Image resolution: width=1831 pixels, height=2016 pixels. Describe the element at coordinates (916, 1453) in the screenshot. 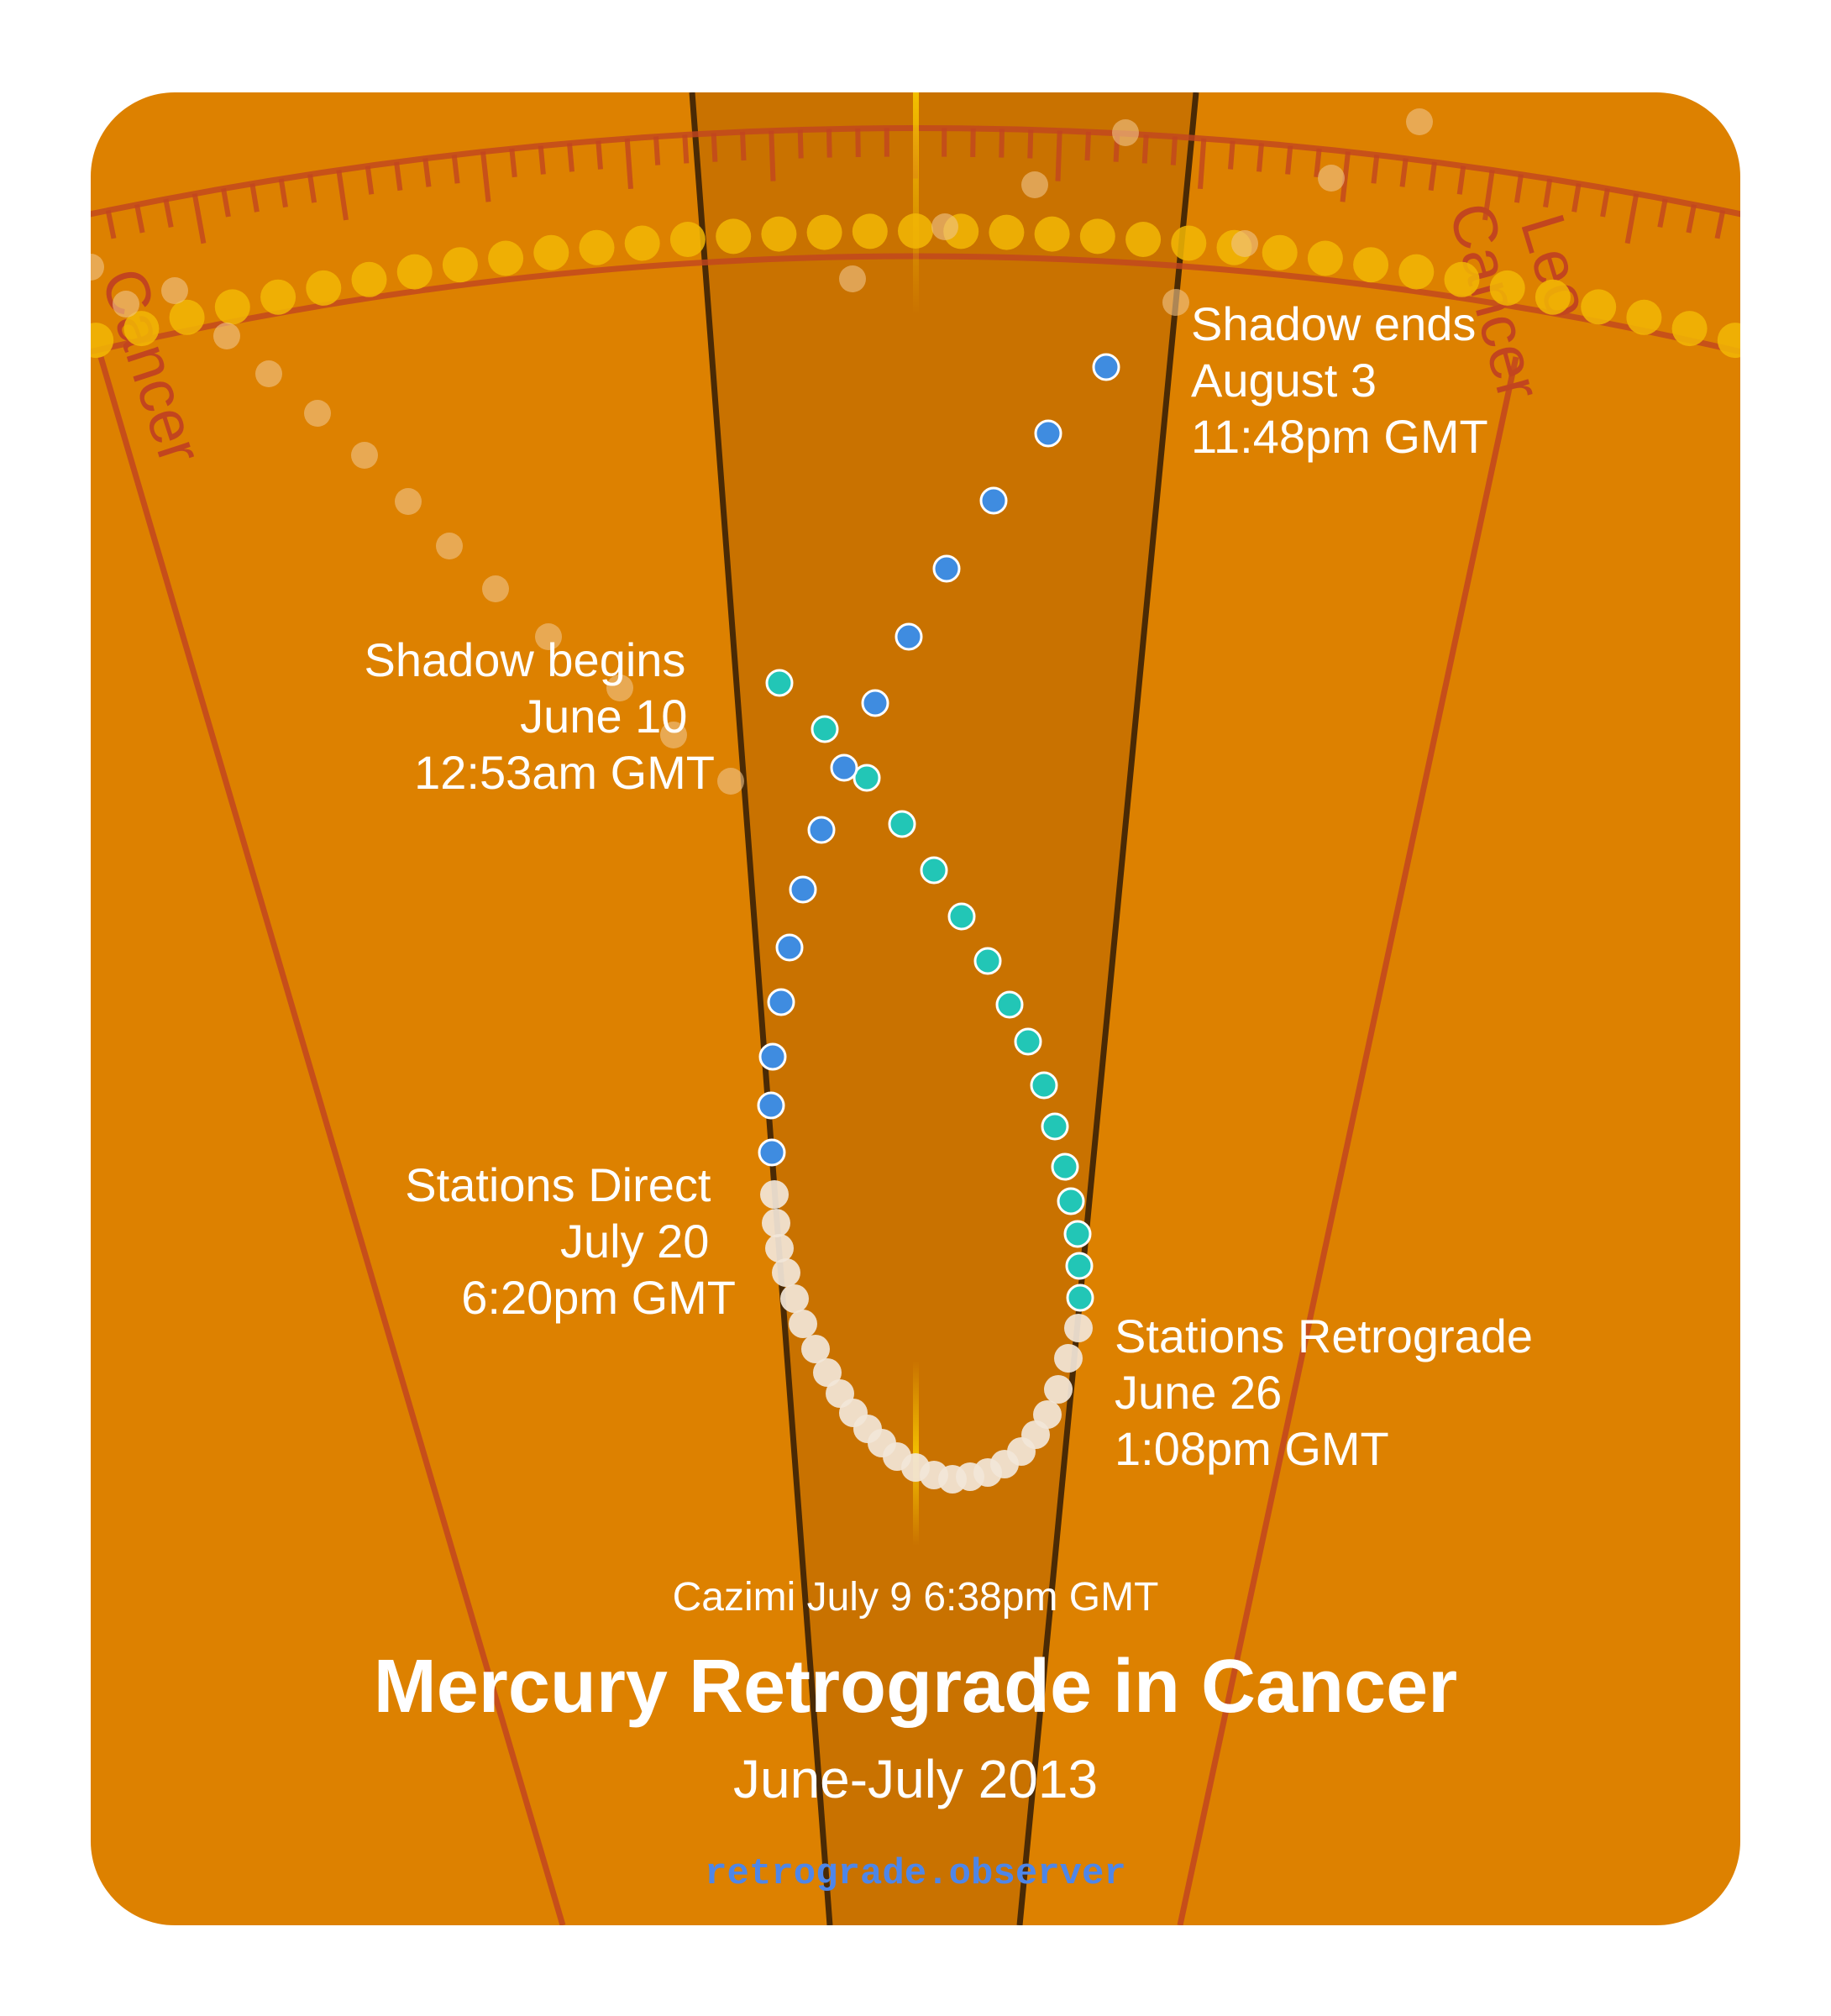

I see `sun-tick-bottom` at that location.